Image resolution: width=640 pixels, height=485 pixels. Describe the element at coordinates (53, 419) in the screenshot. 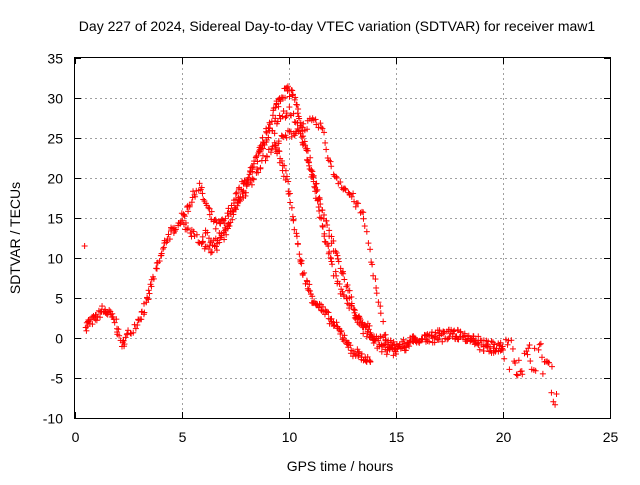

I see `y-tick-label: -10` at that location.